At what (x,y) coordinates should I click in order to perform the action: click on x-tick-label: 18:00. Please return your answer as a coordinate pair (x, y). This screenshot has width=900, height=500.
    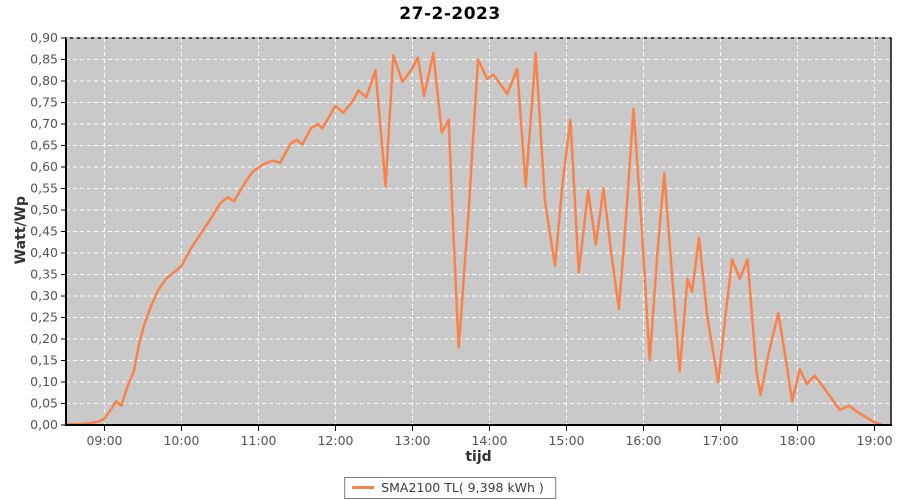
    Looking at the image, I should click on (798, 440).